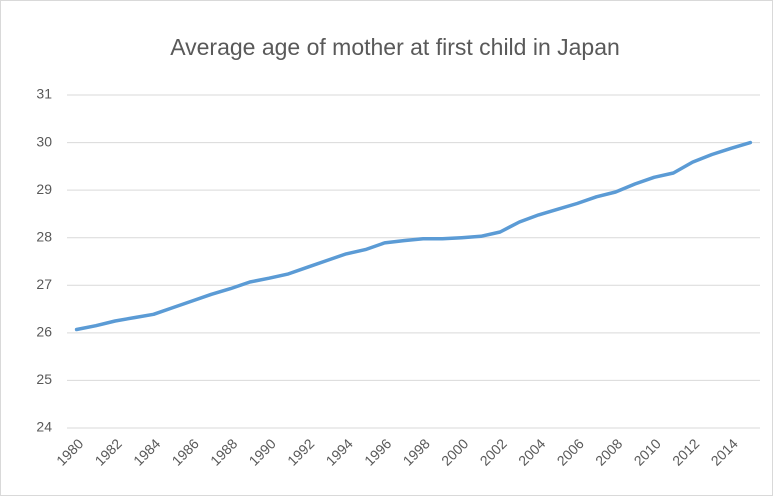 The width and height of the screenshot is (773, 496). I want to click on y-tick-label: 31, so click(44, 94).